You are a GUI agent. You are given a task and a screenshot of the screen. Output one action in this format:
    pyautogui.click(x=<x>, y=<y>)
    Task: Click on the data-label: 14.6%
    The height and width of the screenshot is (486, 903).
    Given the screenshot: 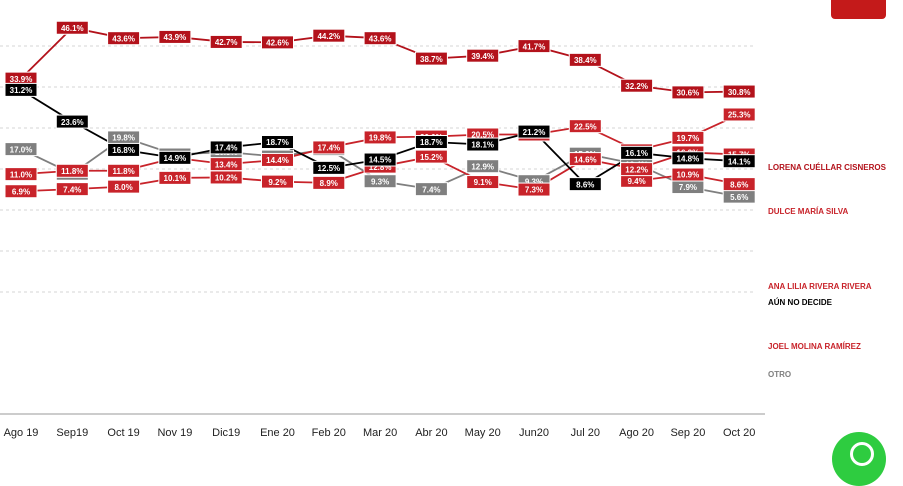 What is the action you would take?
    pyautogui.click(x=585, y=159)
    